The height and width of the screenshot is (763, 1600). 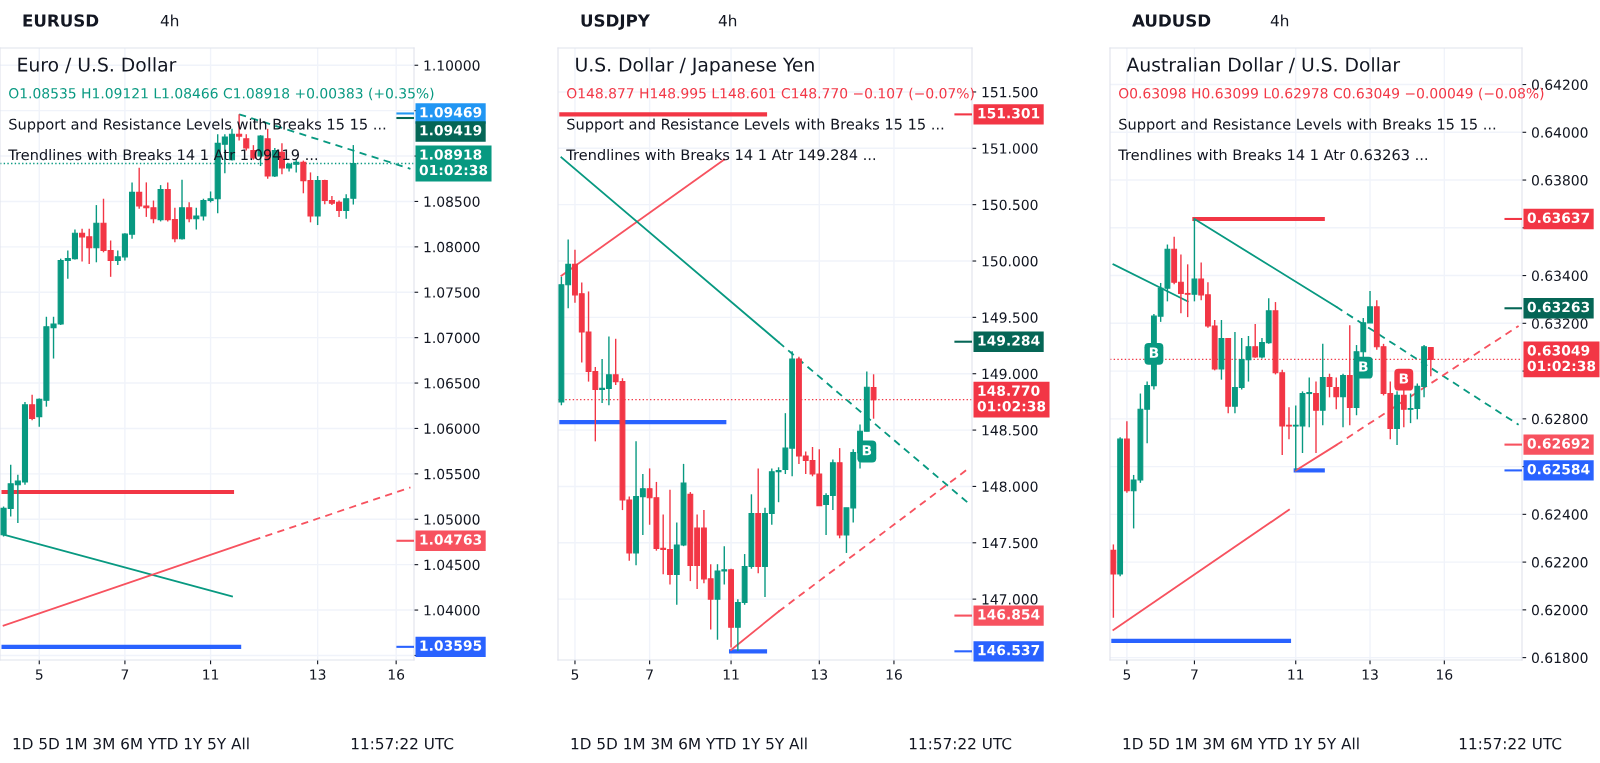 I want to click on y-tick-label: 0.62200, so click(x=1559, y=562).